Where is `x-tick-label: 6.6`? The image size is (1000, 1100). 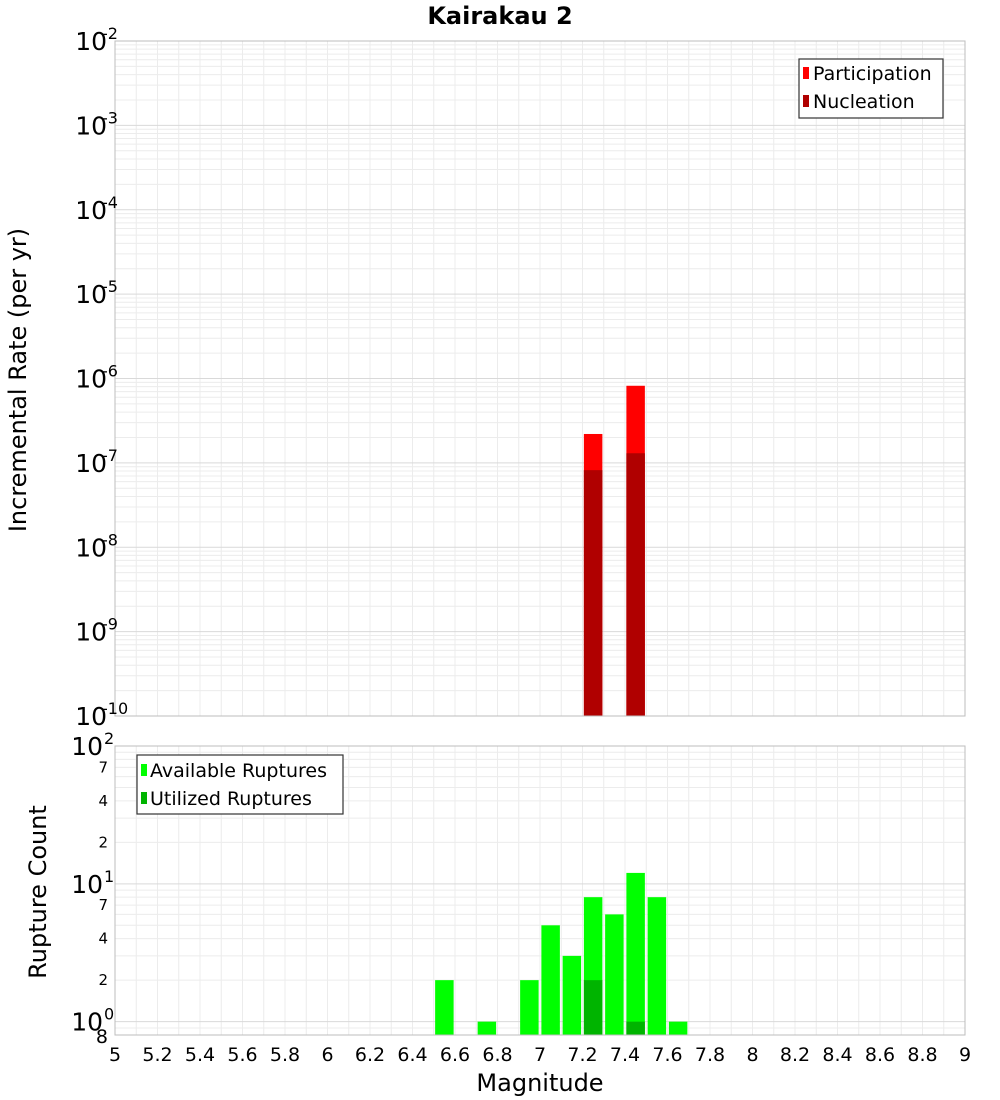 x-tick-label: 6.6 is located at coordinates (455, 1055).